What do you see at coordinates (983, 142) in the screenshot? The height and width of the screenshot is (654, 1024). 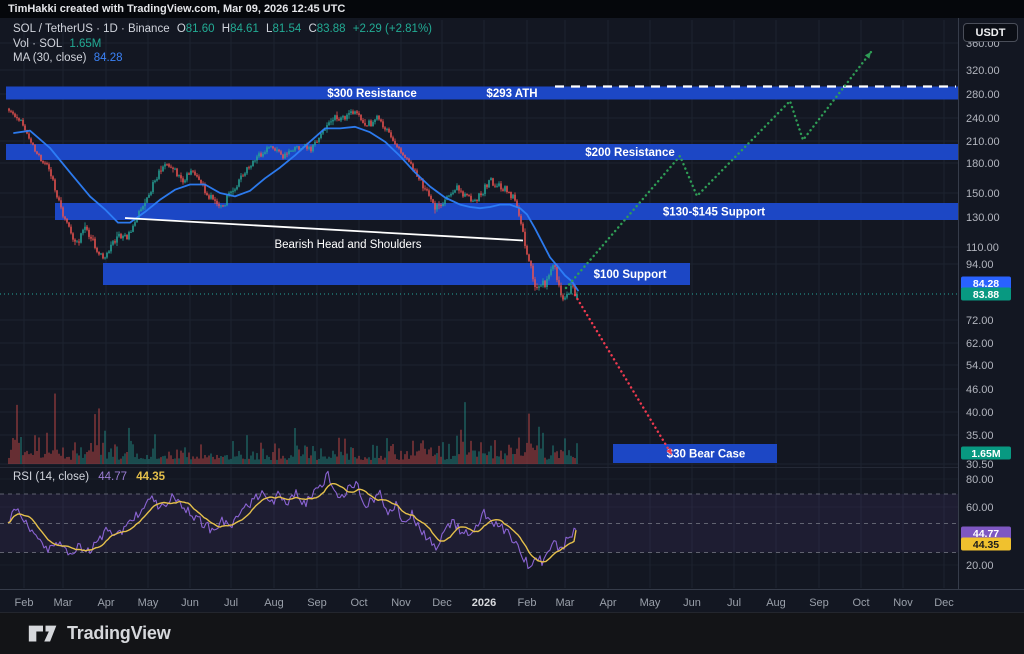 I see `axis-tick-label: 210.00` at bounding box center [983, 142].